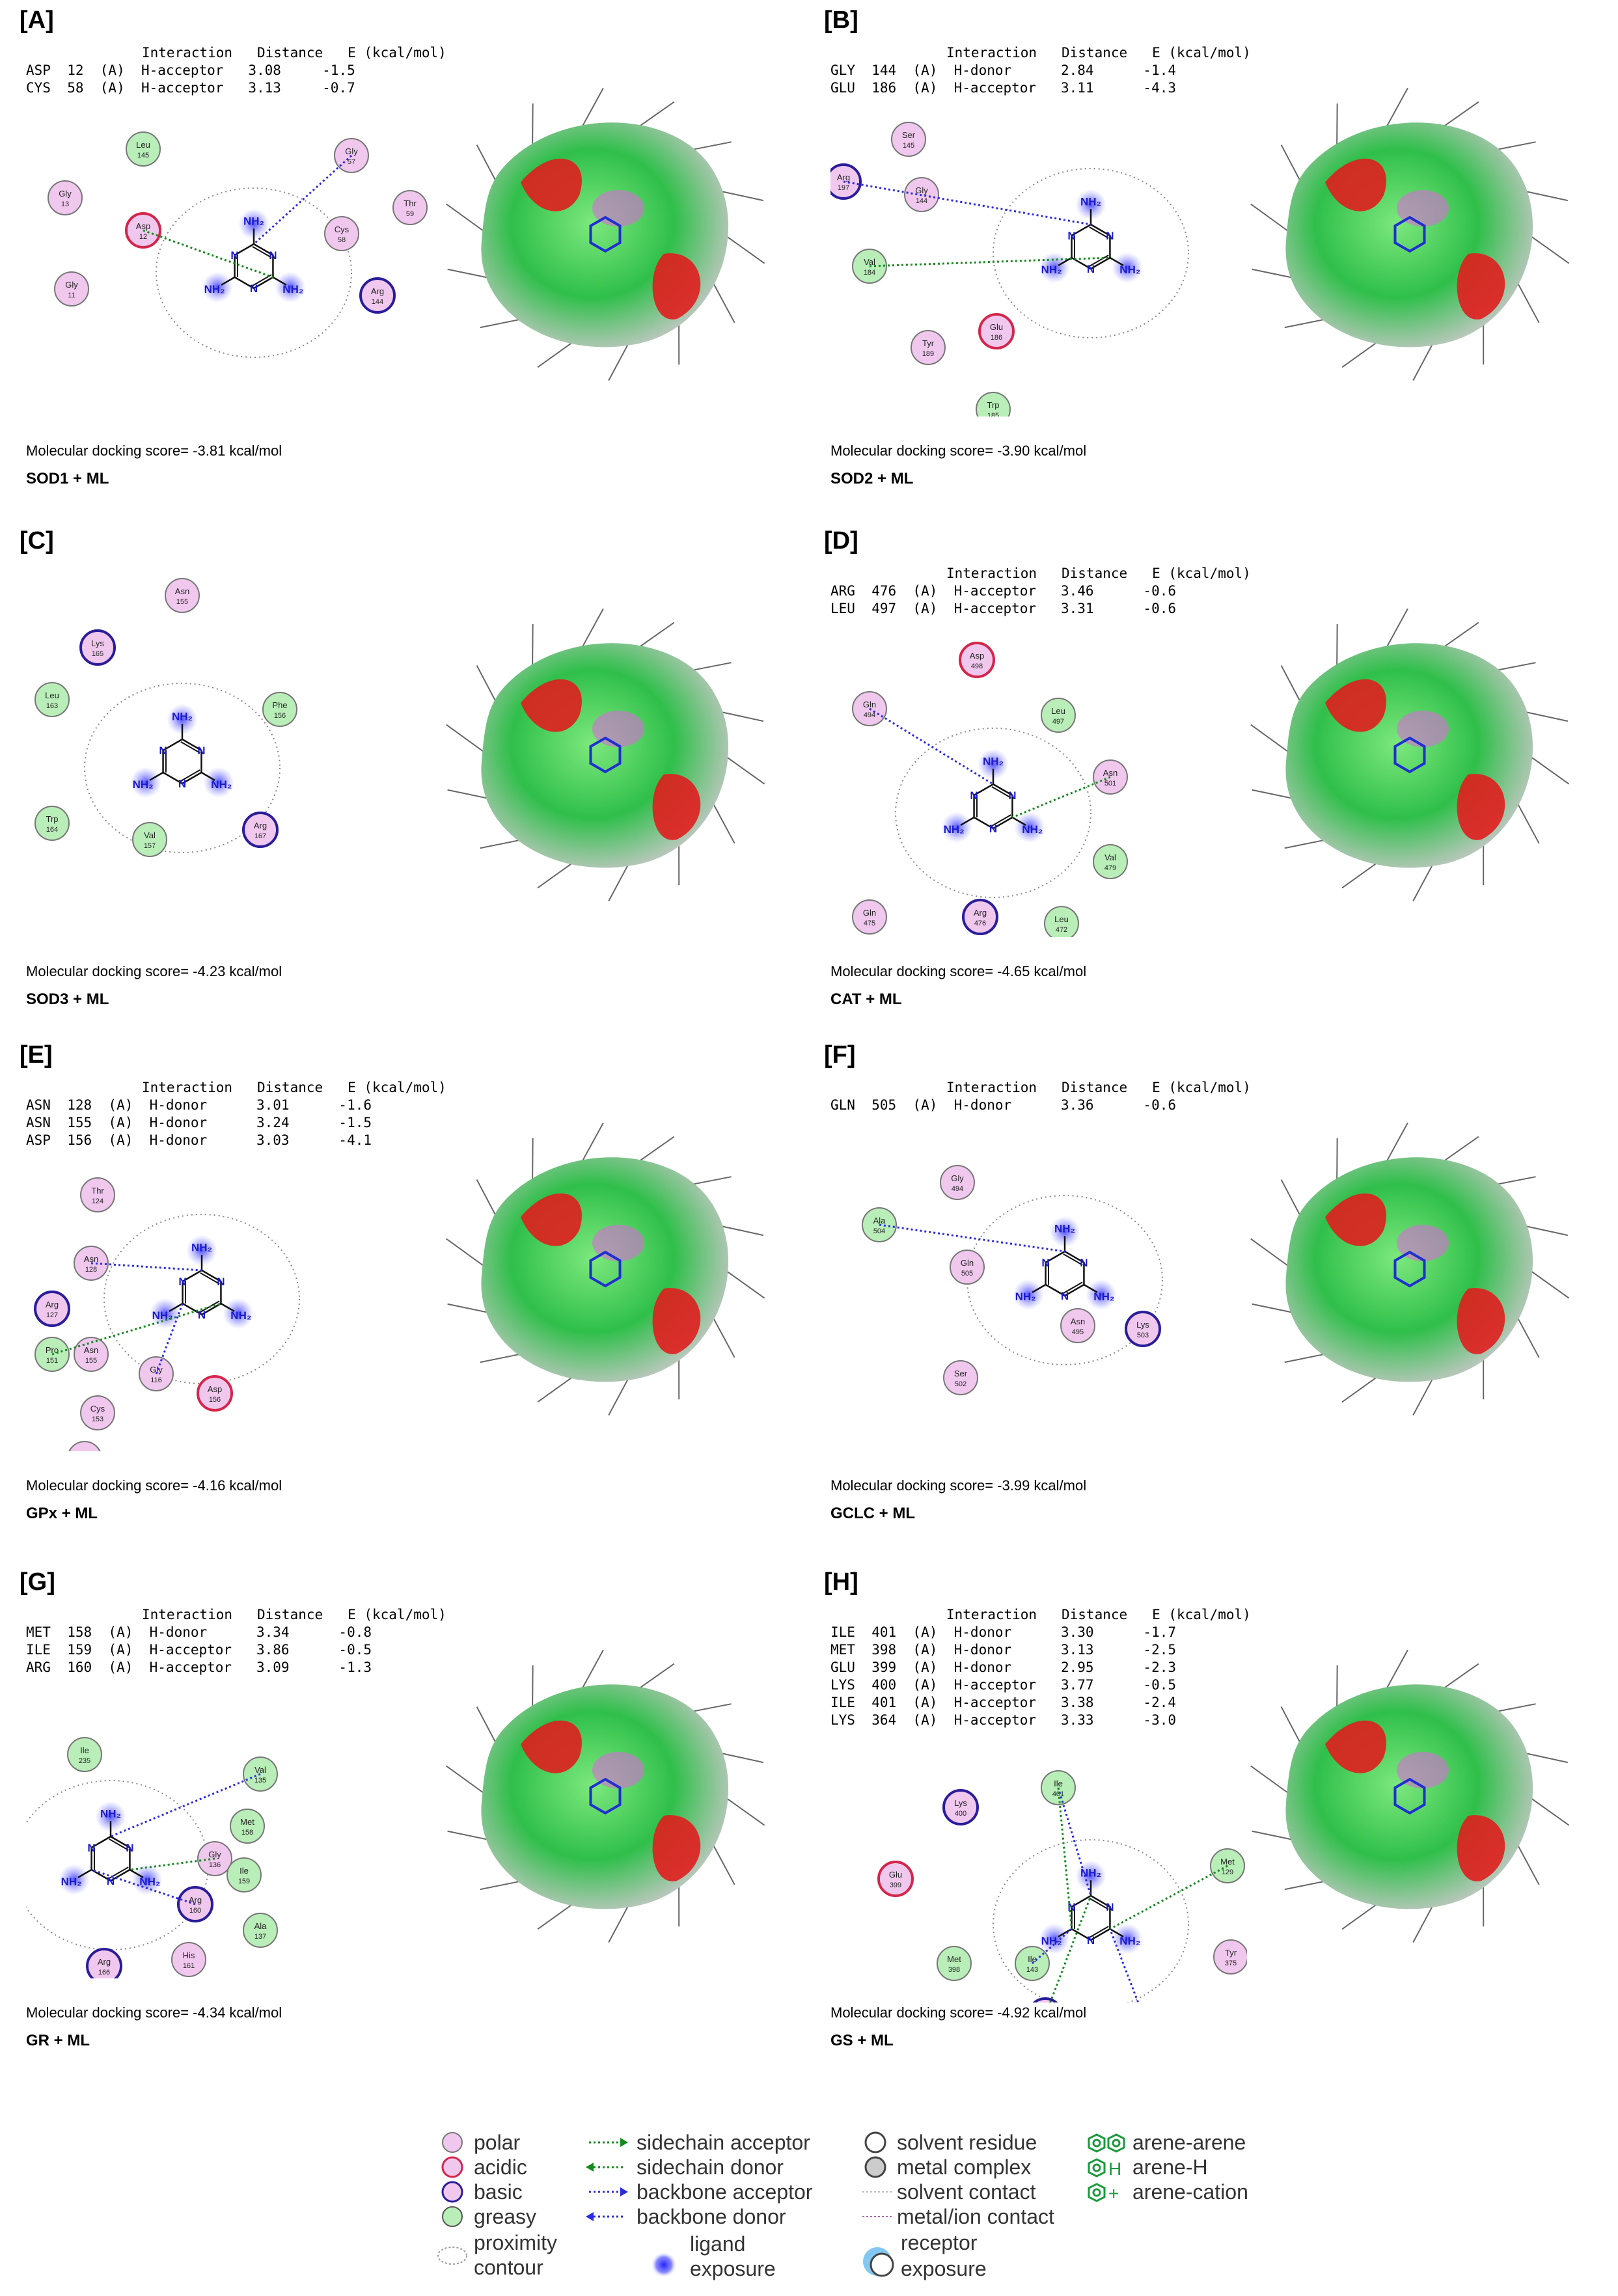 The width and height of the screenshot is (1618, 2296). I want to click on residue-asn-495: Asn 495, so click(1077, 1325).